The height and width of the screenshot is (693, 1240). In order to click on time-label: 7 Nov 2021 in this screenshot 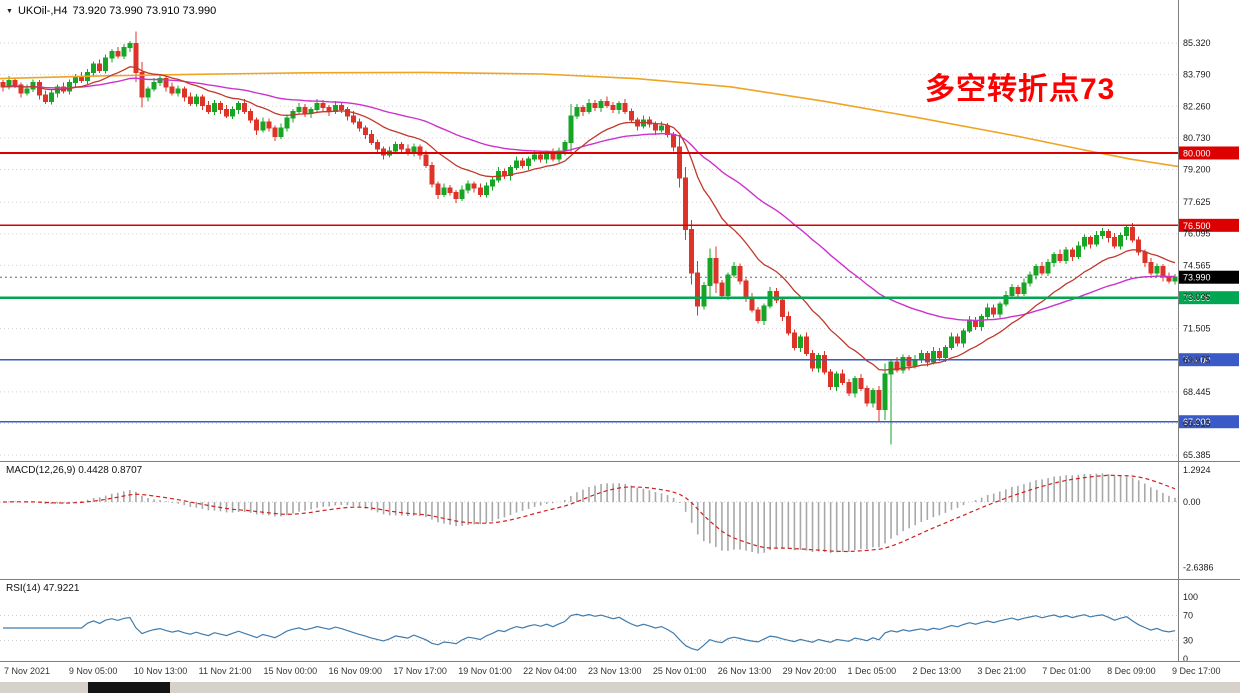, I will do `click(27, 671)`.